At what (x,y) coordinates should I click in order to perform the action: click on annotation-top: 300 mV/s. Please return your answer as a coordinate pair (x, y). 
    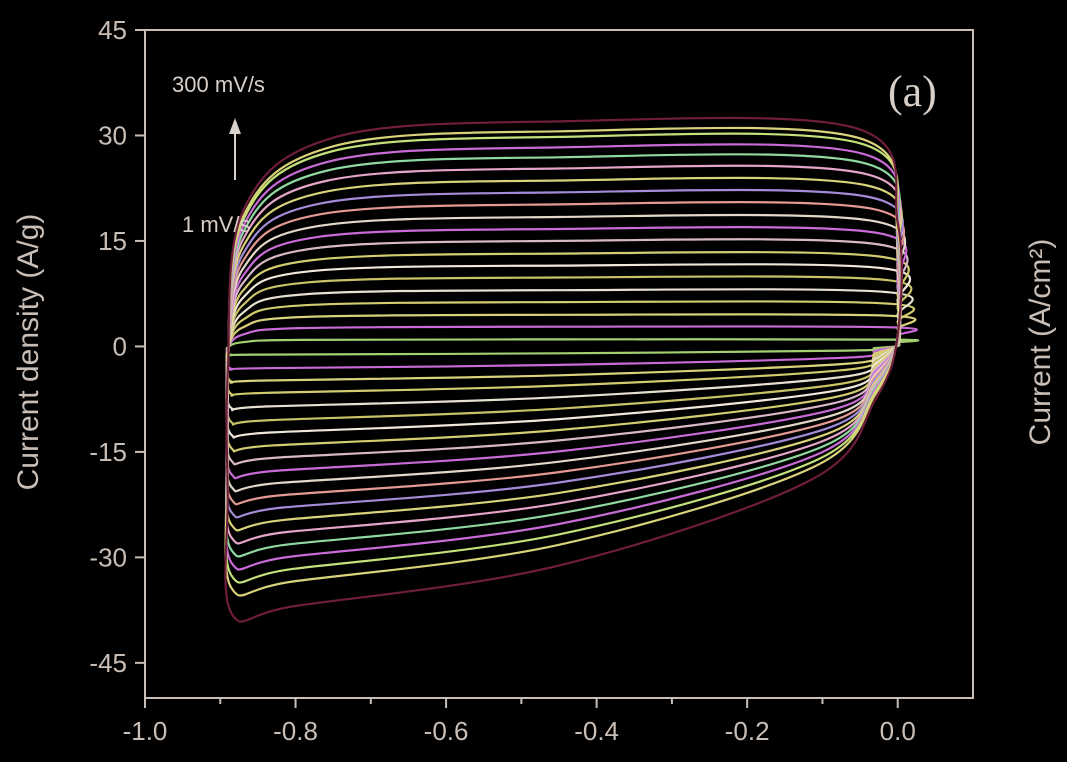
    Looking at the image, I should click on (218, 84).